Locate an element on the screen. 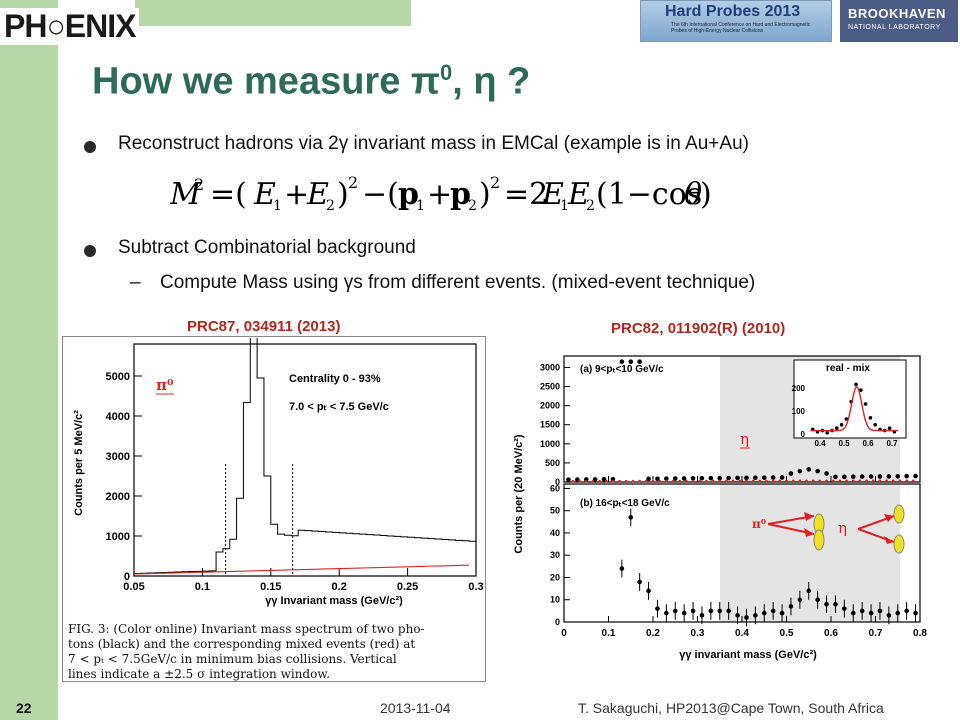  pi0-decay-diagram is located at coordinates (796, 531).